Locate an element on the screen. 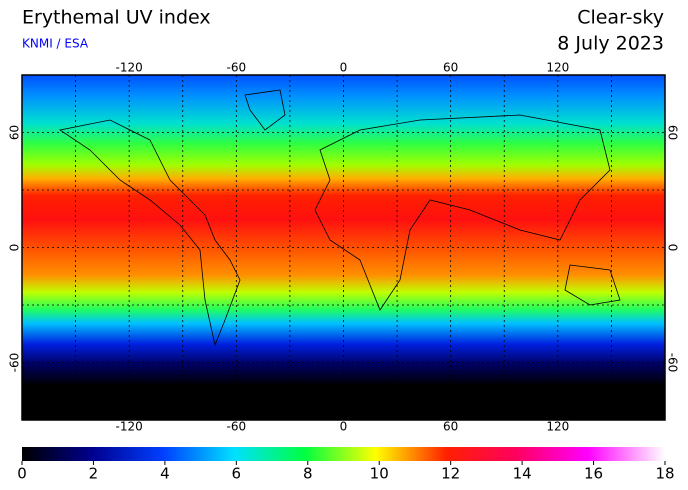  date: 8 July 2023 is located at coordinates (610, 44).